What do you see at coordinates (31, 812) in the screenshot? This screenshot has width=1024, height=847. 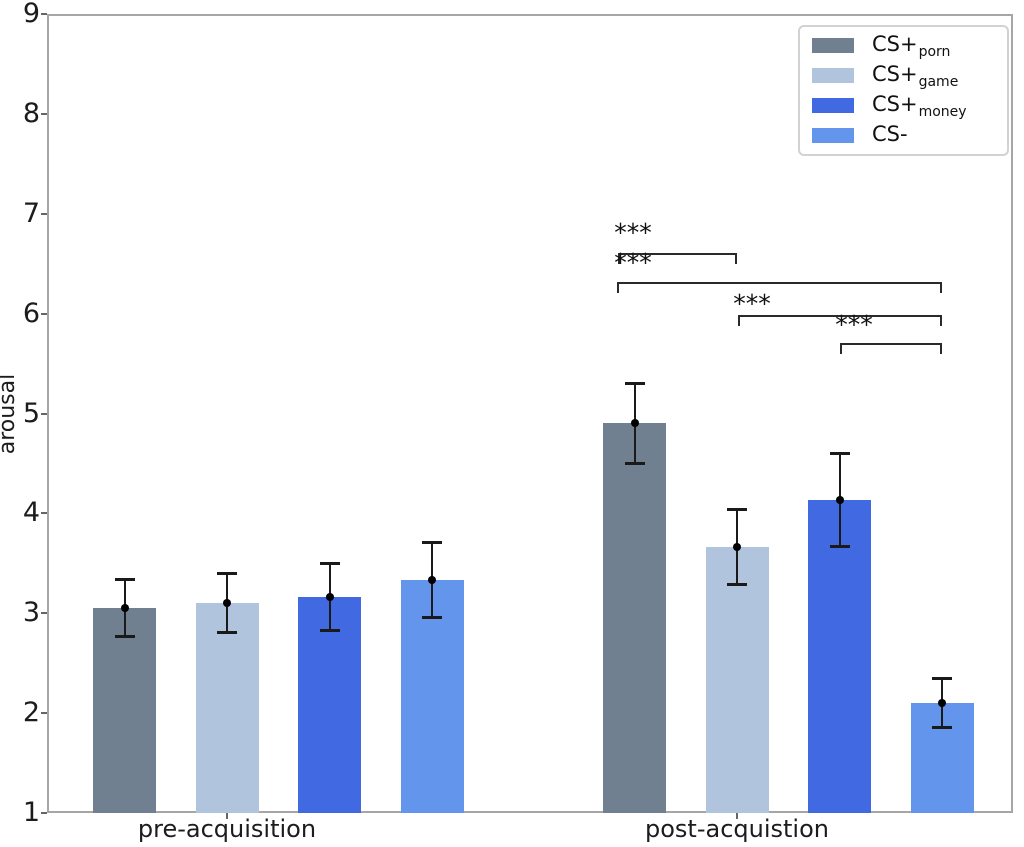 I see `y-tick-label: 1` at bounding box center [31, 812].